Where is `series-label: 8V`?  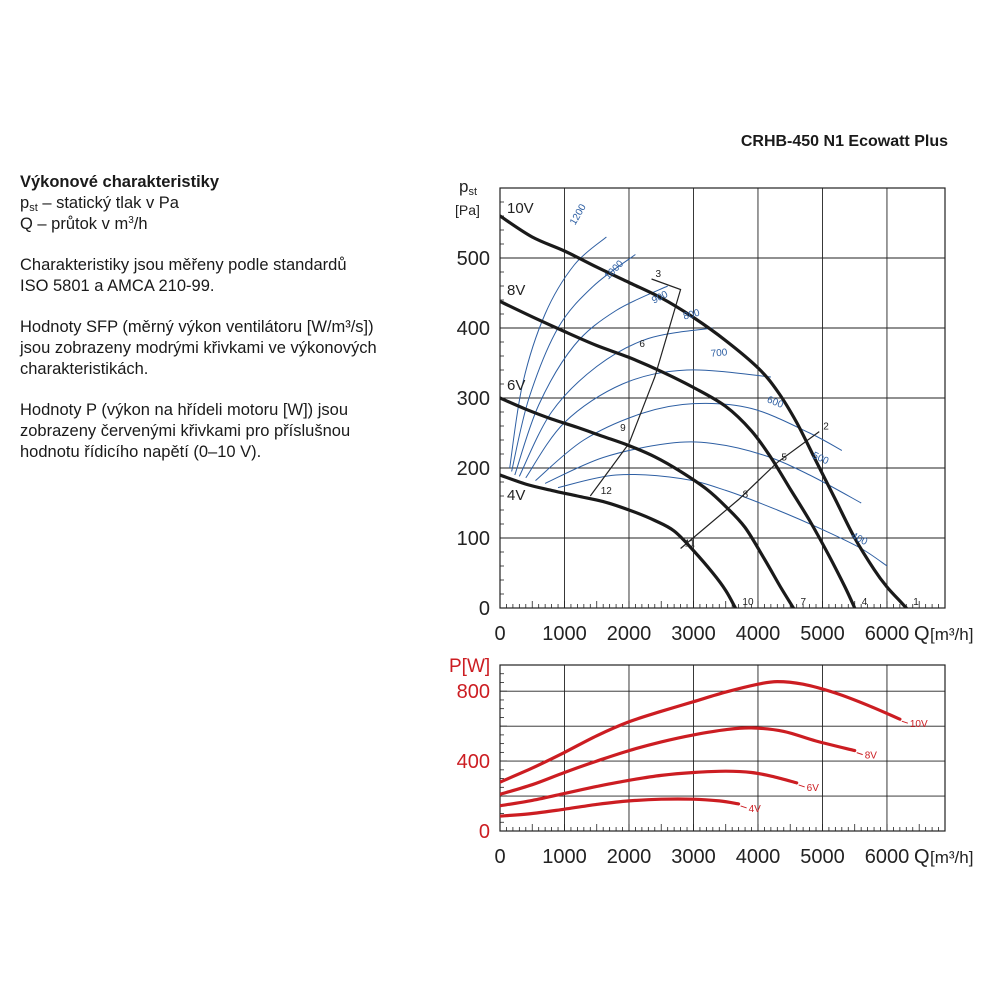 series-label: 8V is located at coordinates (516, 290).